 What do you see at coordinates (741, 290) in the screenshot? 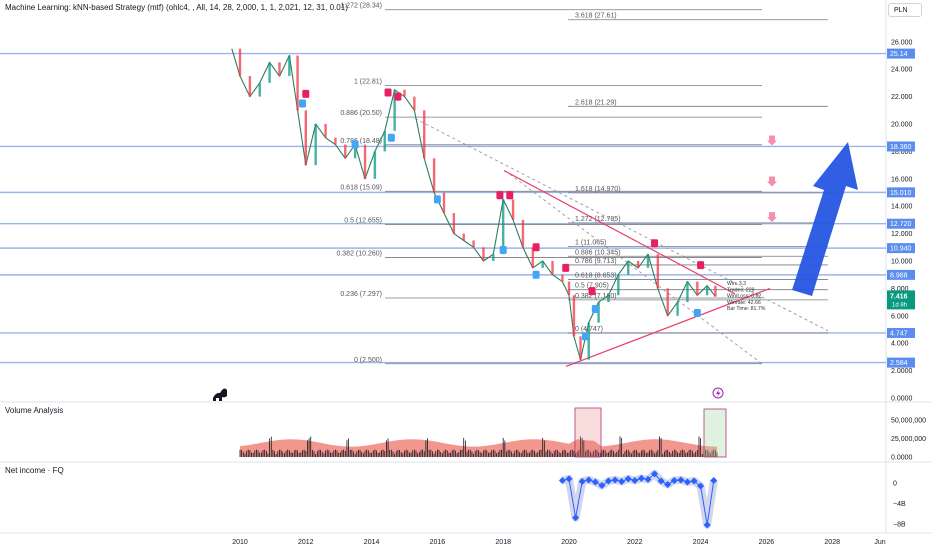
I see `strategy-stat-label: Trades: 229` at bounding box center [741, 290].